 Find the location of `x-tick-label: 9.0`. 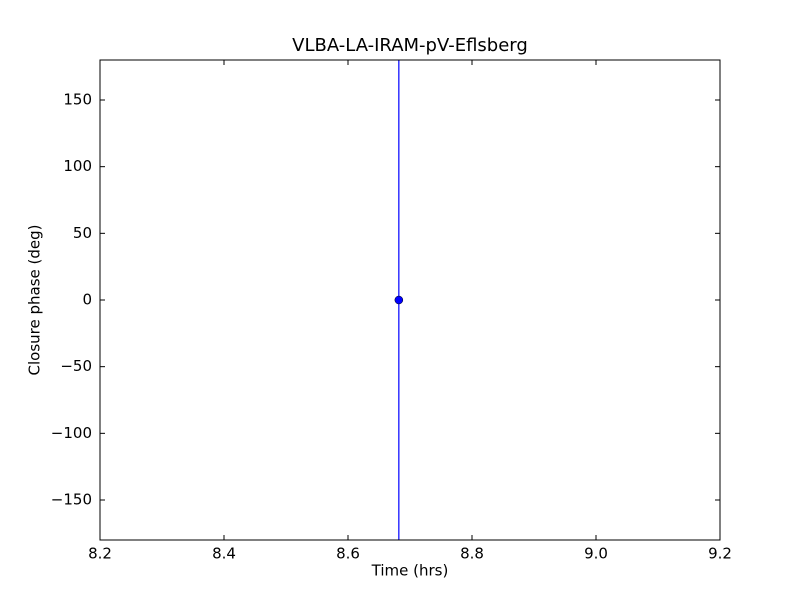

x-tick-label: 9.0 is located at coordinates (596, 554).